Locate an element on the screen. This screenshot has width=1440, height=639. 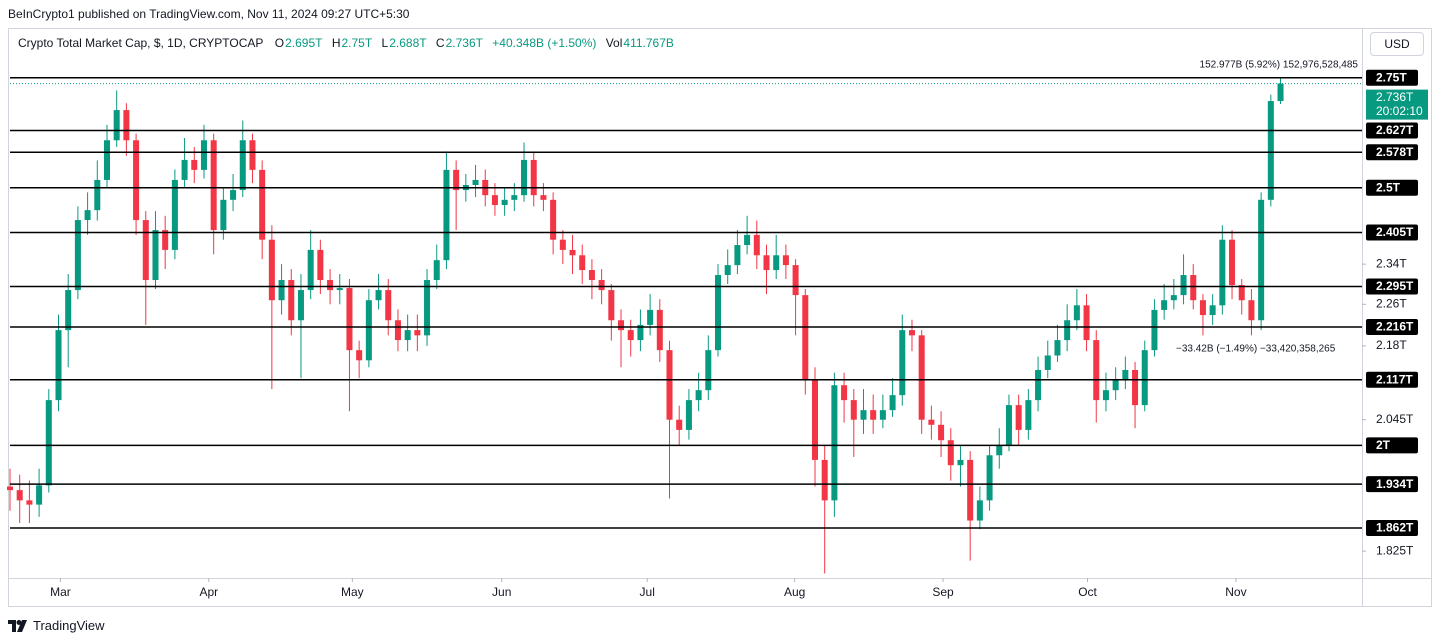
x-tick-label: Jun is located at coordinates (501, 592).